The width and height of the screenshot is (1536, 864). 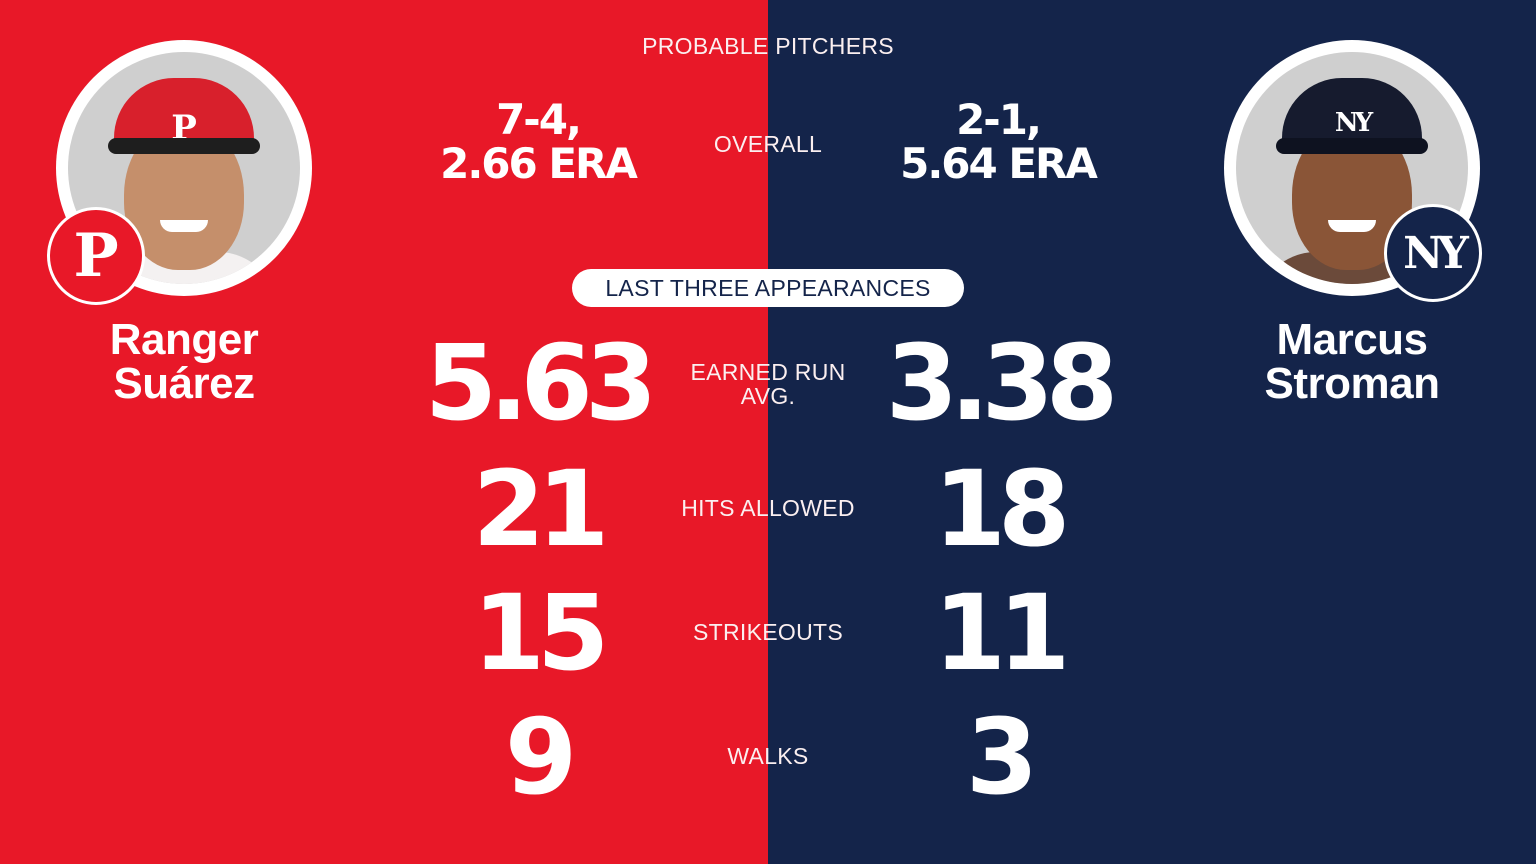 What do you see at coordinates (184, 383) in the screenshot?
I see `last-name: Suárez` at bounding box center [184, 383].